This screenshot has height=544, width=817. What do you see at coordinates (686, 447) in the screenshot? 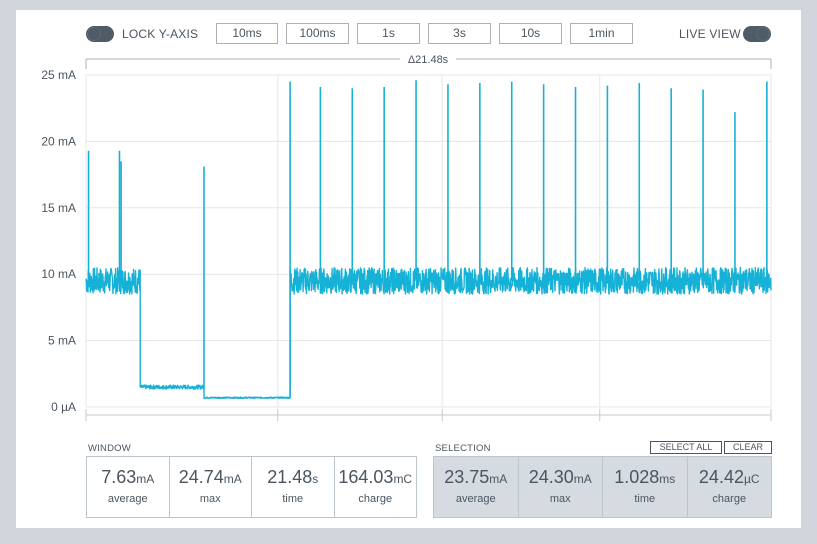
I see `select-all-button: SELECT ALL` at bounding box center [686, 447].